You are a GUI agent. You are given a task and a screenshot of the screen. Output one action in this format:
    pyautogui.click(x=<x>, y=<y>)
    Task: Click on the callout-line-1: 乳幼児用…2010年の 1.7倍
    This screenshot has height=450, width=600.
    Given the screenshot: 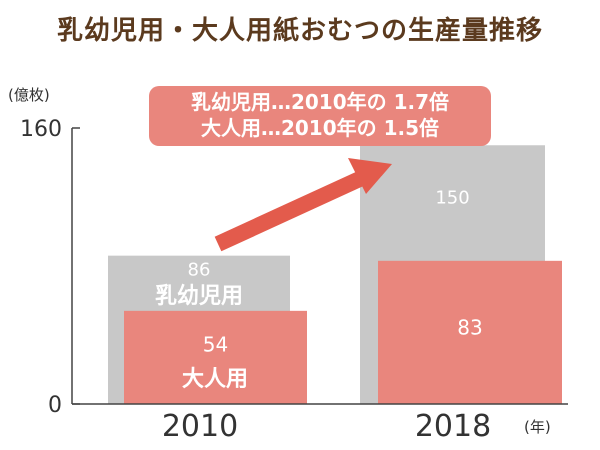 What is the action you would take?
    pyautogui.click(x=320, y=102)
    